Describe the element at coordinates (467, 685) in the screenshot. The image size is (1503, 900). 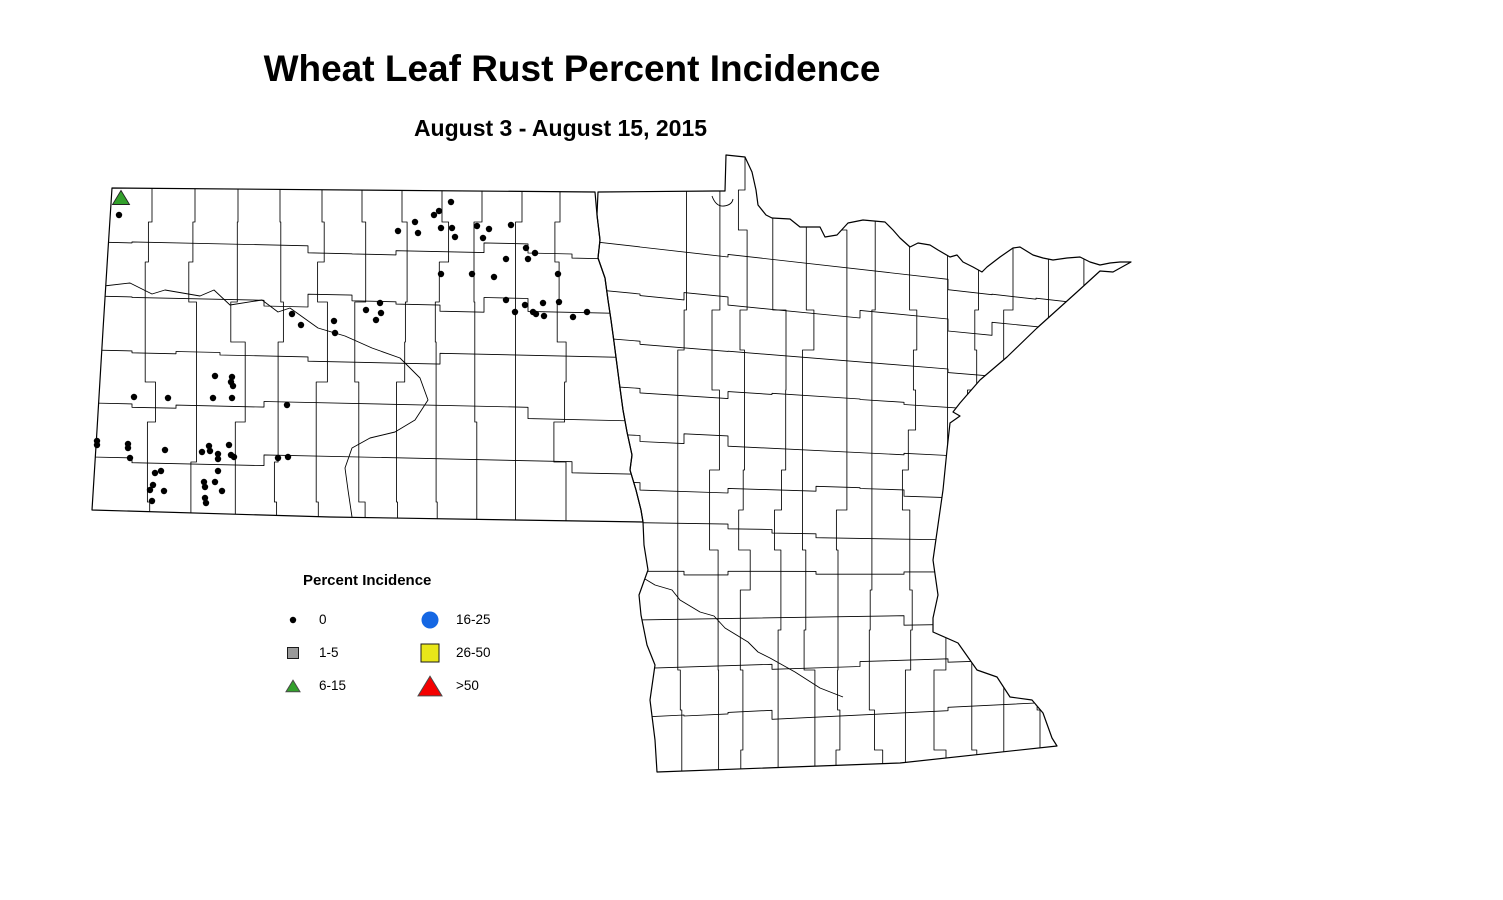
I see `legend-label: >50` at that location.